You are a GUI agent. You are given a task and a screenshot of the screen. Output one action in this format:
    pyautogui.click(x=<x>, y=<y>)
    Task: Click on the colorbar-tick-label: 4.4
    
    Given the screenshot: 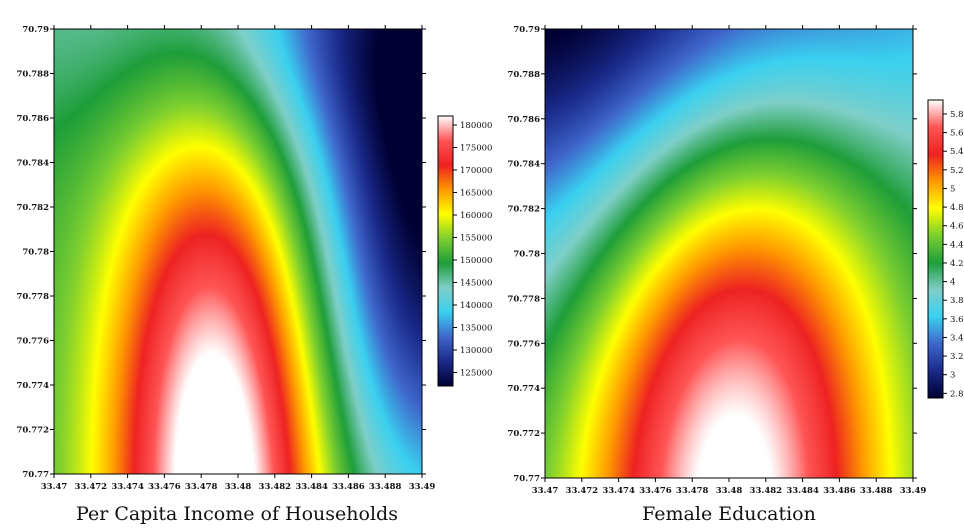 What is the action you would take?
    pyautogui.click(x=957, y=245)
    